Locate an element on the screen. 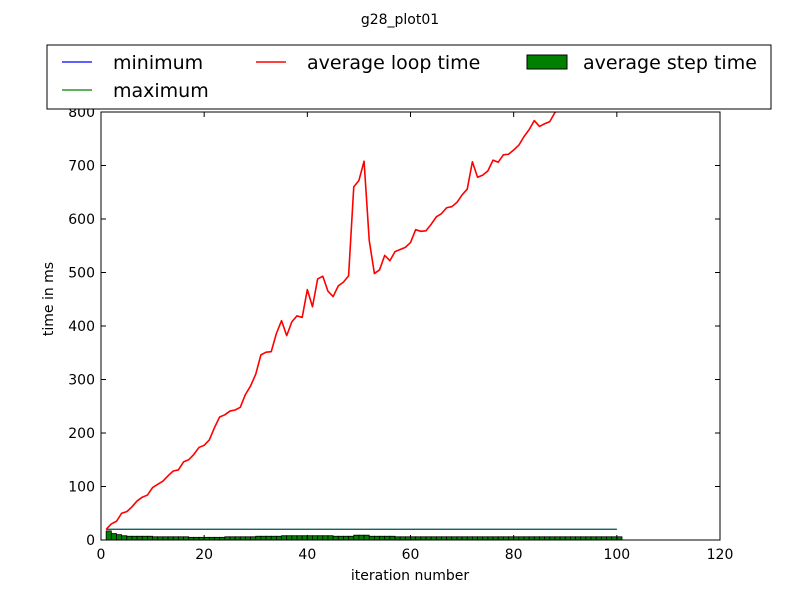 The height and width of the screenshot is (600, 800). x-tick-label: 0 is located at coordinates (101, 555).